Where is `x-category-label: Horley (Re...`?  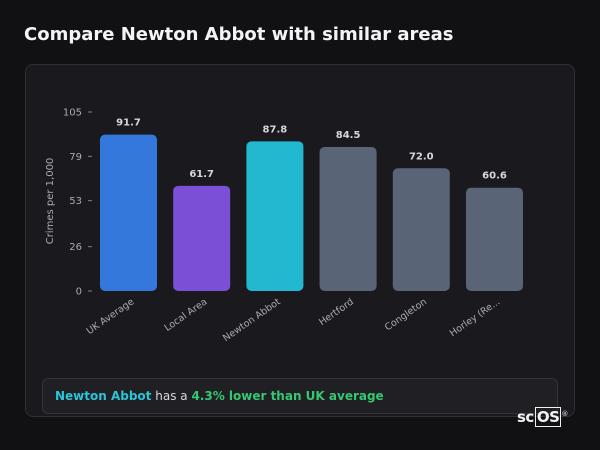 x-category-label: Horley (Re... is located at coordinates (475, 317).